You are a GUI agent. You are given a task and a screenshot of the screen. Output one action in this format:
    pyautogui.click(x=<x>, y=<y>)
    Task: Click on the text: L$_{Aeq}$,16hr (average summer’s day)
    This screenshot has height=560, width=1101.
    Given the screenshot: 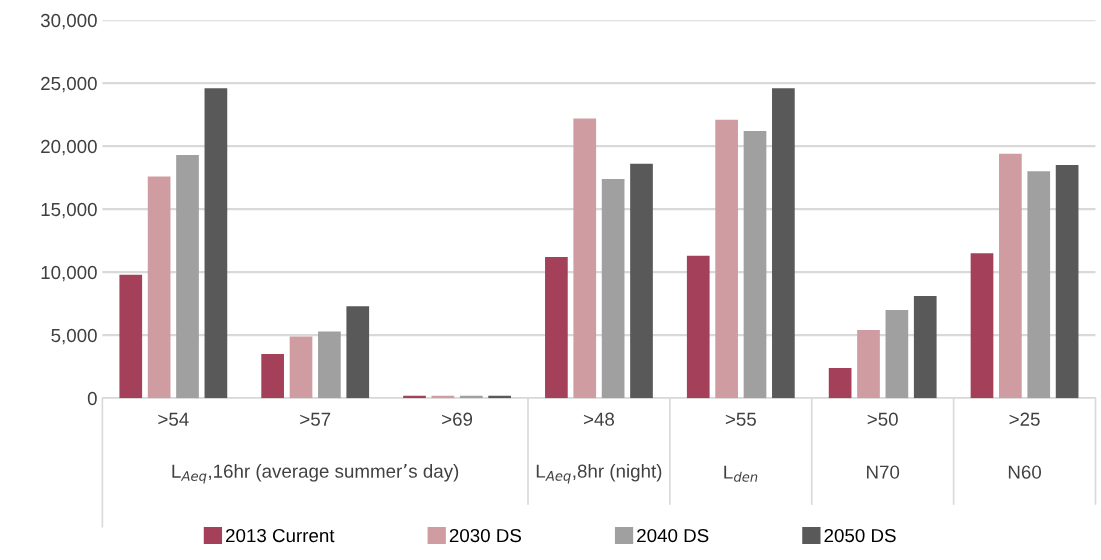 What is the action you would take?
    pyautogui.click(x=315, y=474)
    